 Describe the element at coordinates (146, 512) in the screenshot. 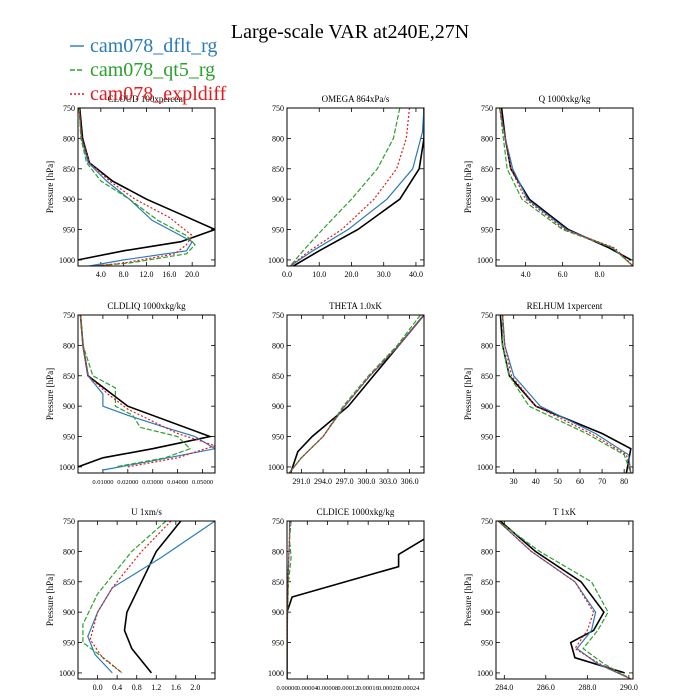

I see `panel-title: U 1xm/s` at that location.